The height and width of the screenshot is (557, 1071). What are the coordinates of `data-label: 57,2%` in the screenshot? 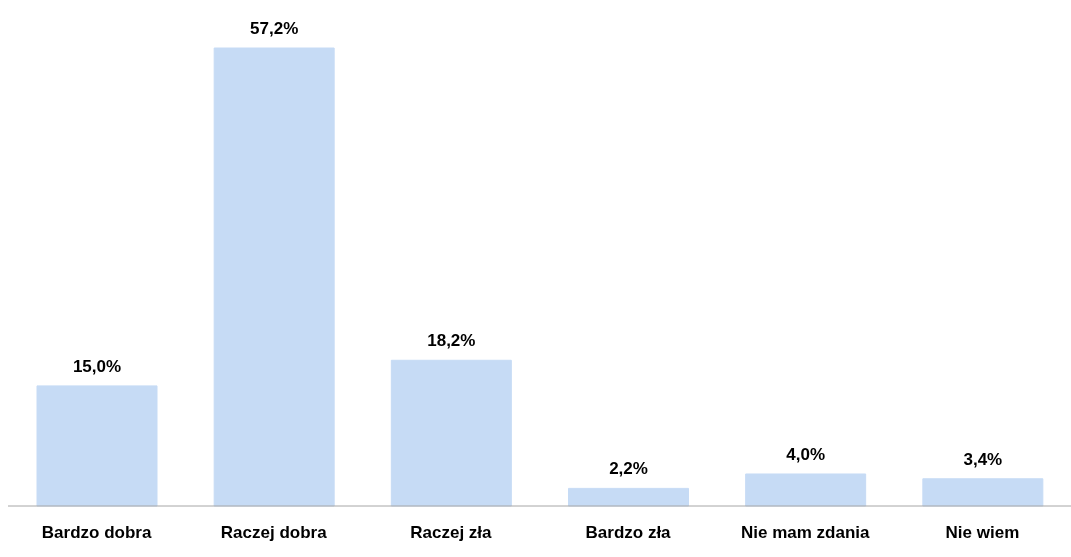 It's located at (274, 28).